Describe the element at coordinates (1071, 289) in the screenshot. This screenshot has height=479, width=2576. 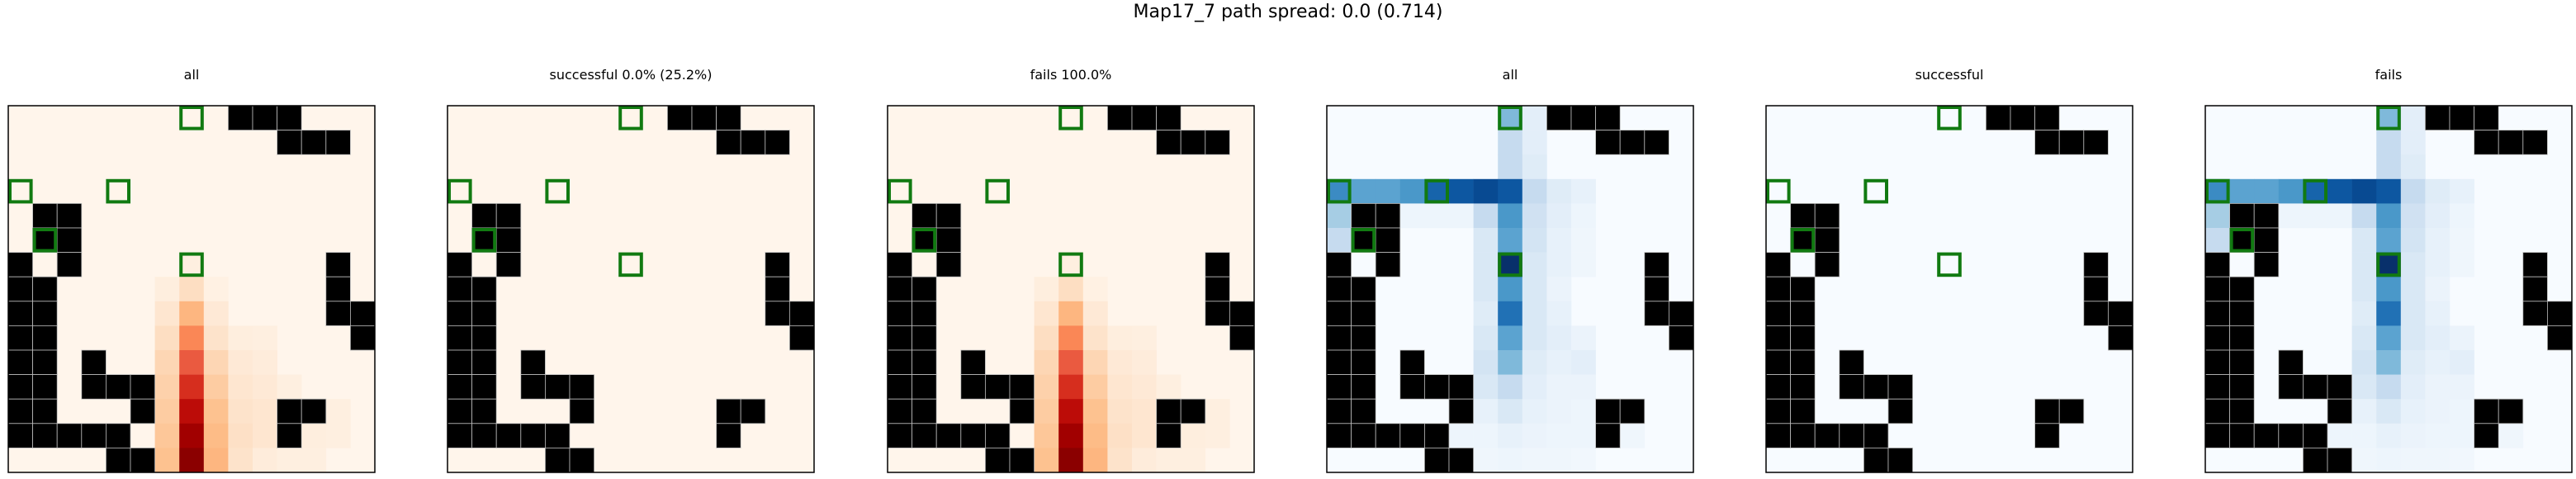
I see `panel-frame` at that location.